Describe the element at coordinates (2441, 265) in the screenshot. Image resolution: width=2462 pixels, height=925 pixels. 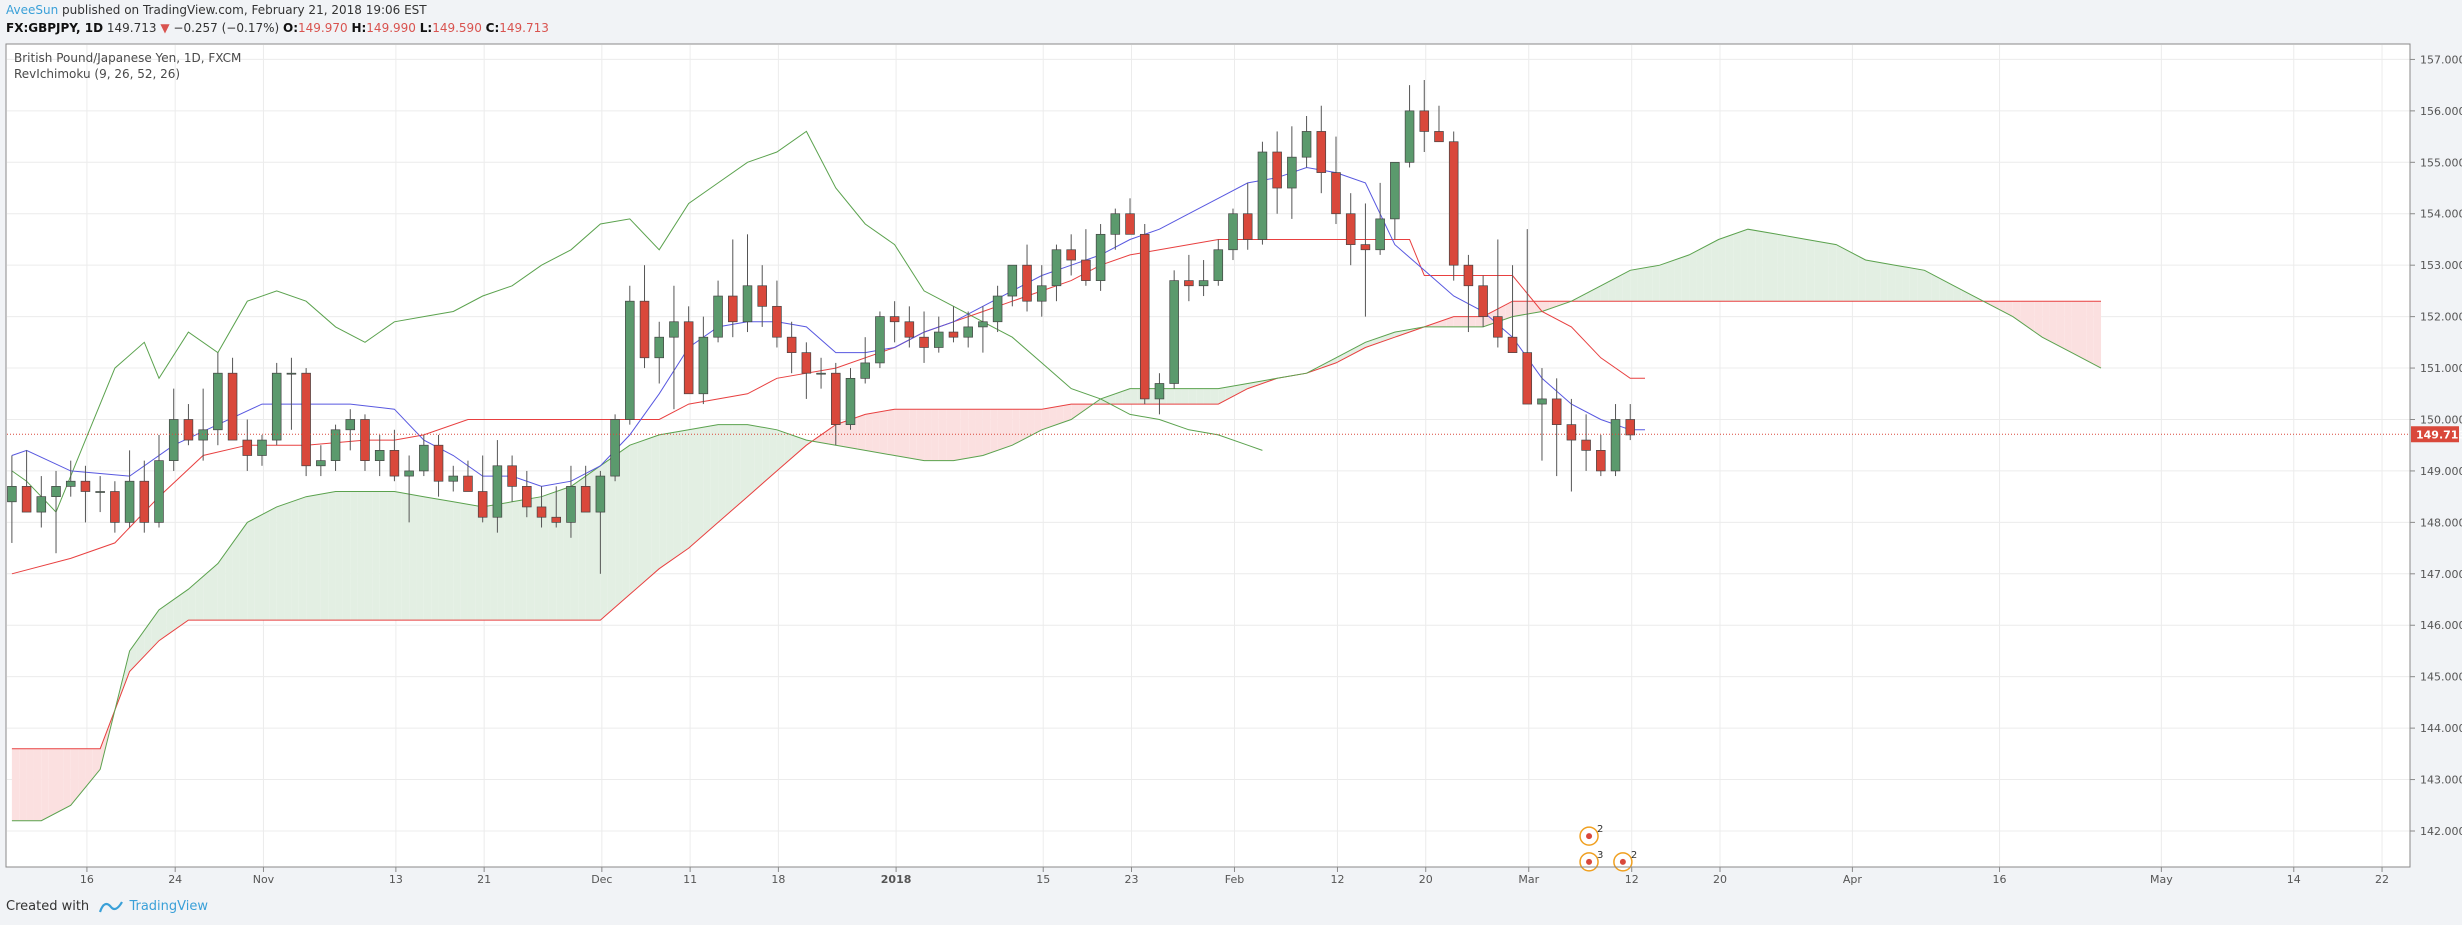
I see `y-tick-label: 153.000` at that location.